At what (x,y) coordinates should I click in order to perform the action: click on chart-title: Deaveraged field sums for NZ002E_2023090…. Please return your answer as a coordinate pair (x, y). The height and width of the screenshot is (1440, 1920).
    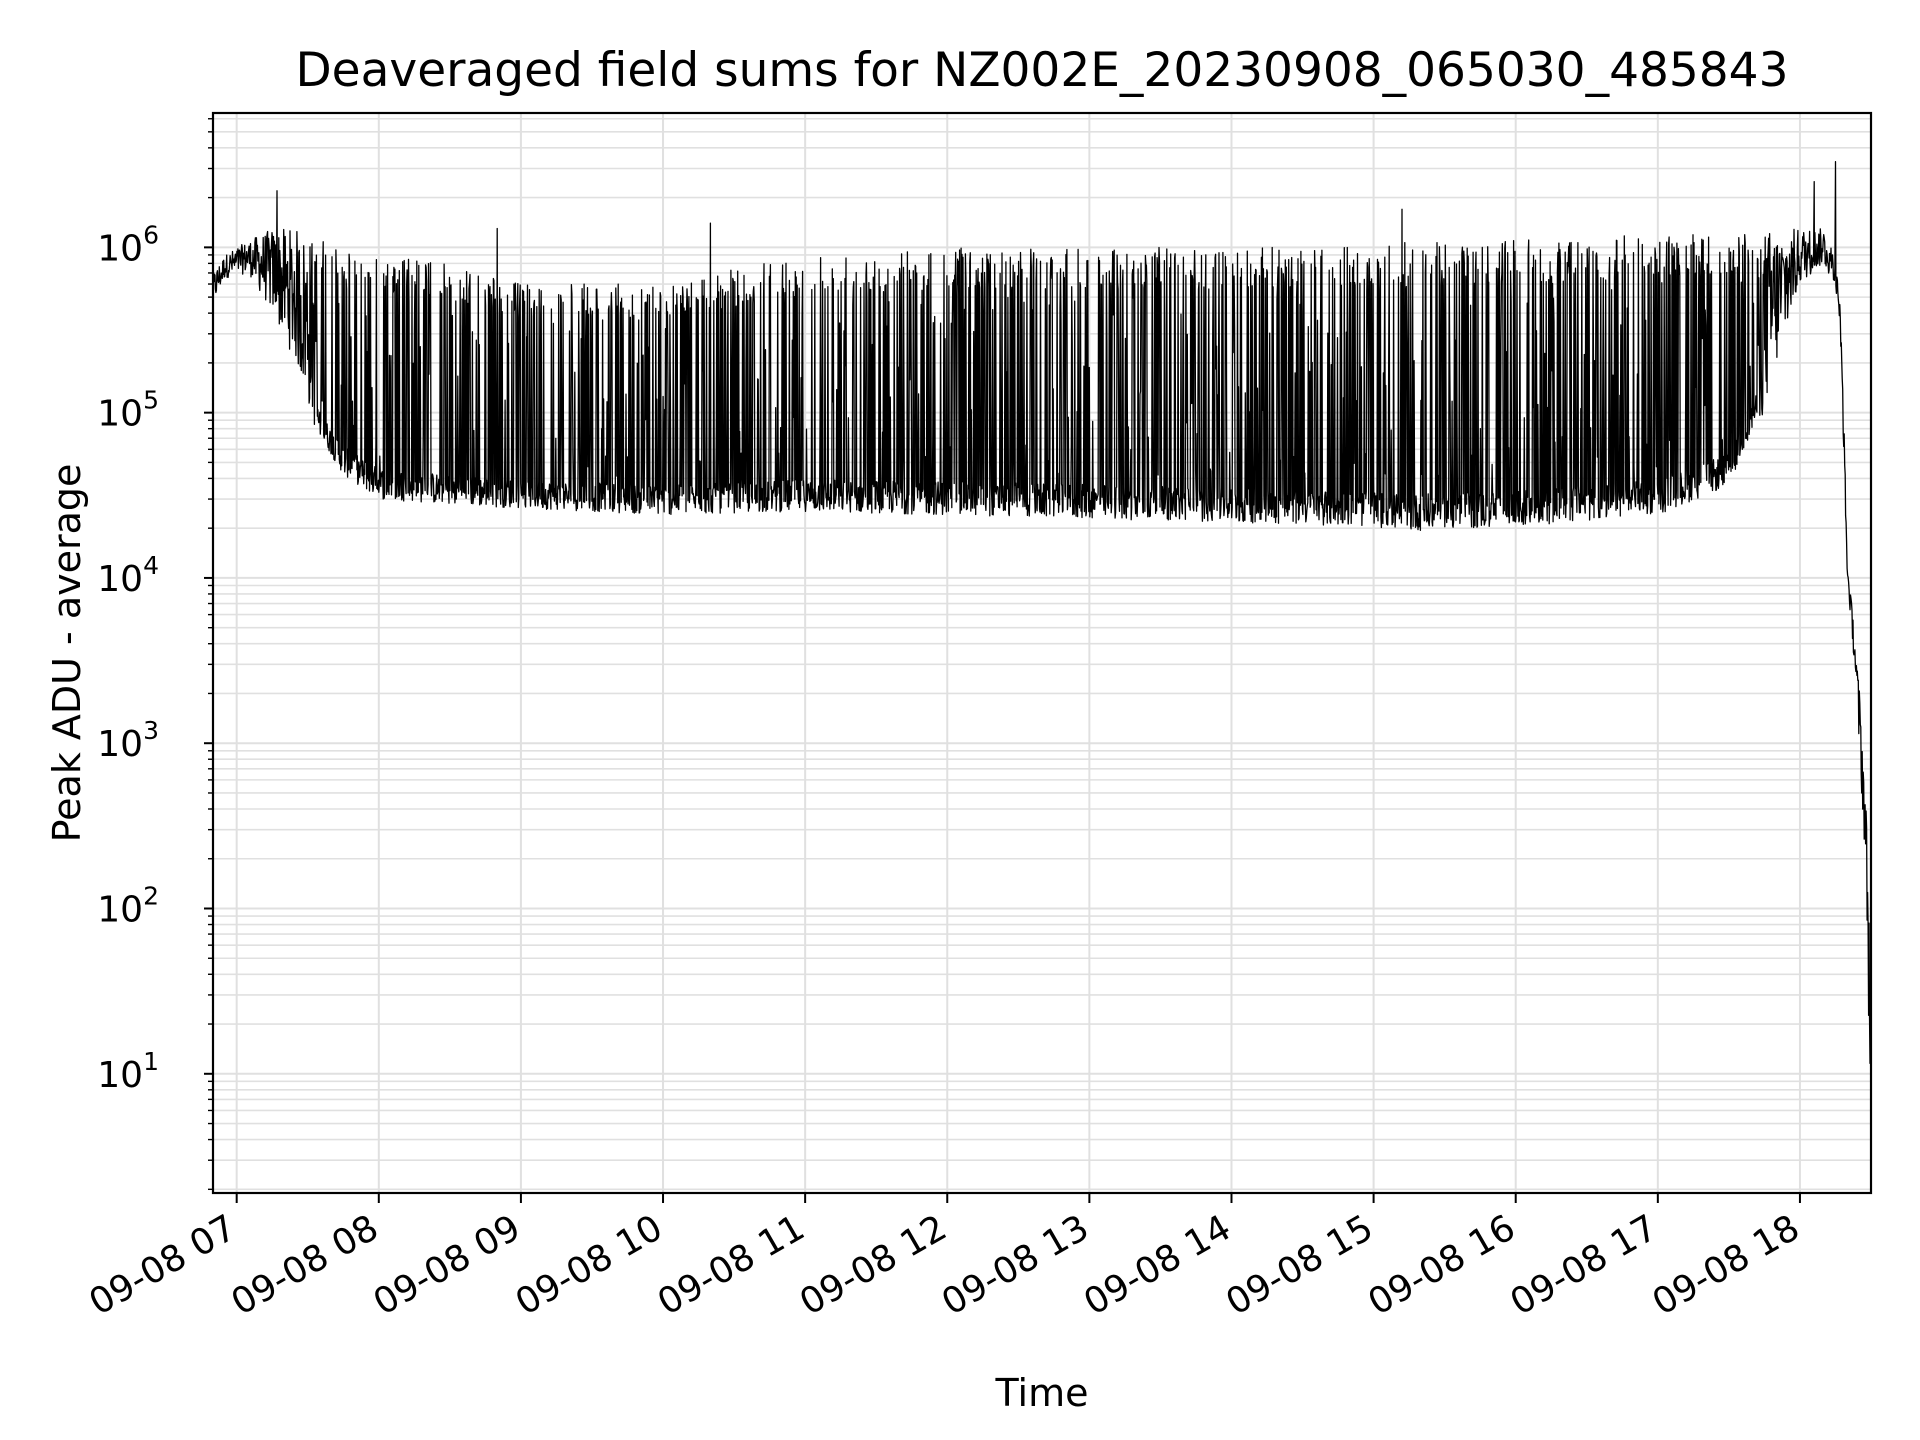
    Looking at the image, I should click on (1041, 70).